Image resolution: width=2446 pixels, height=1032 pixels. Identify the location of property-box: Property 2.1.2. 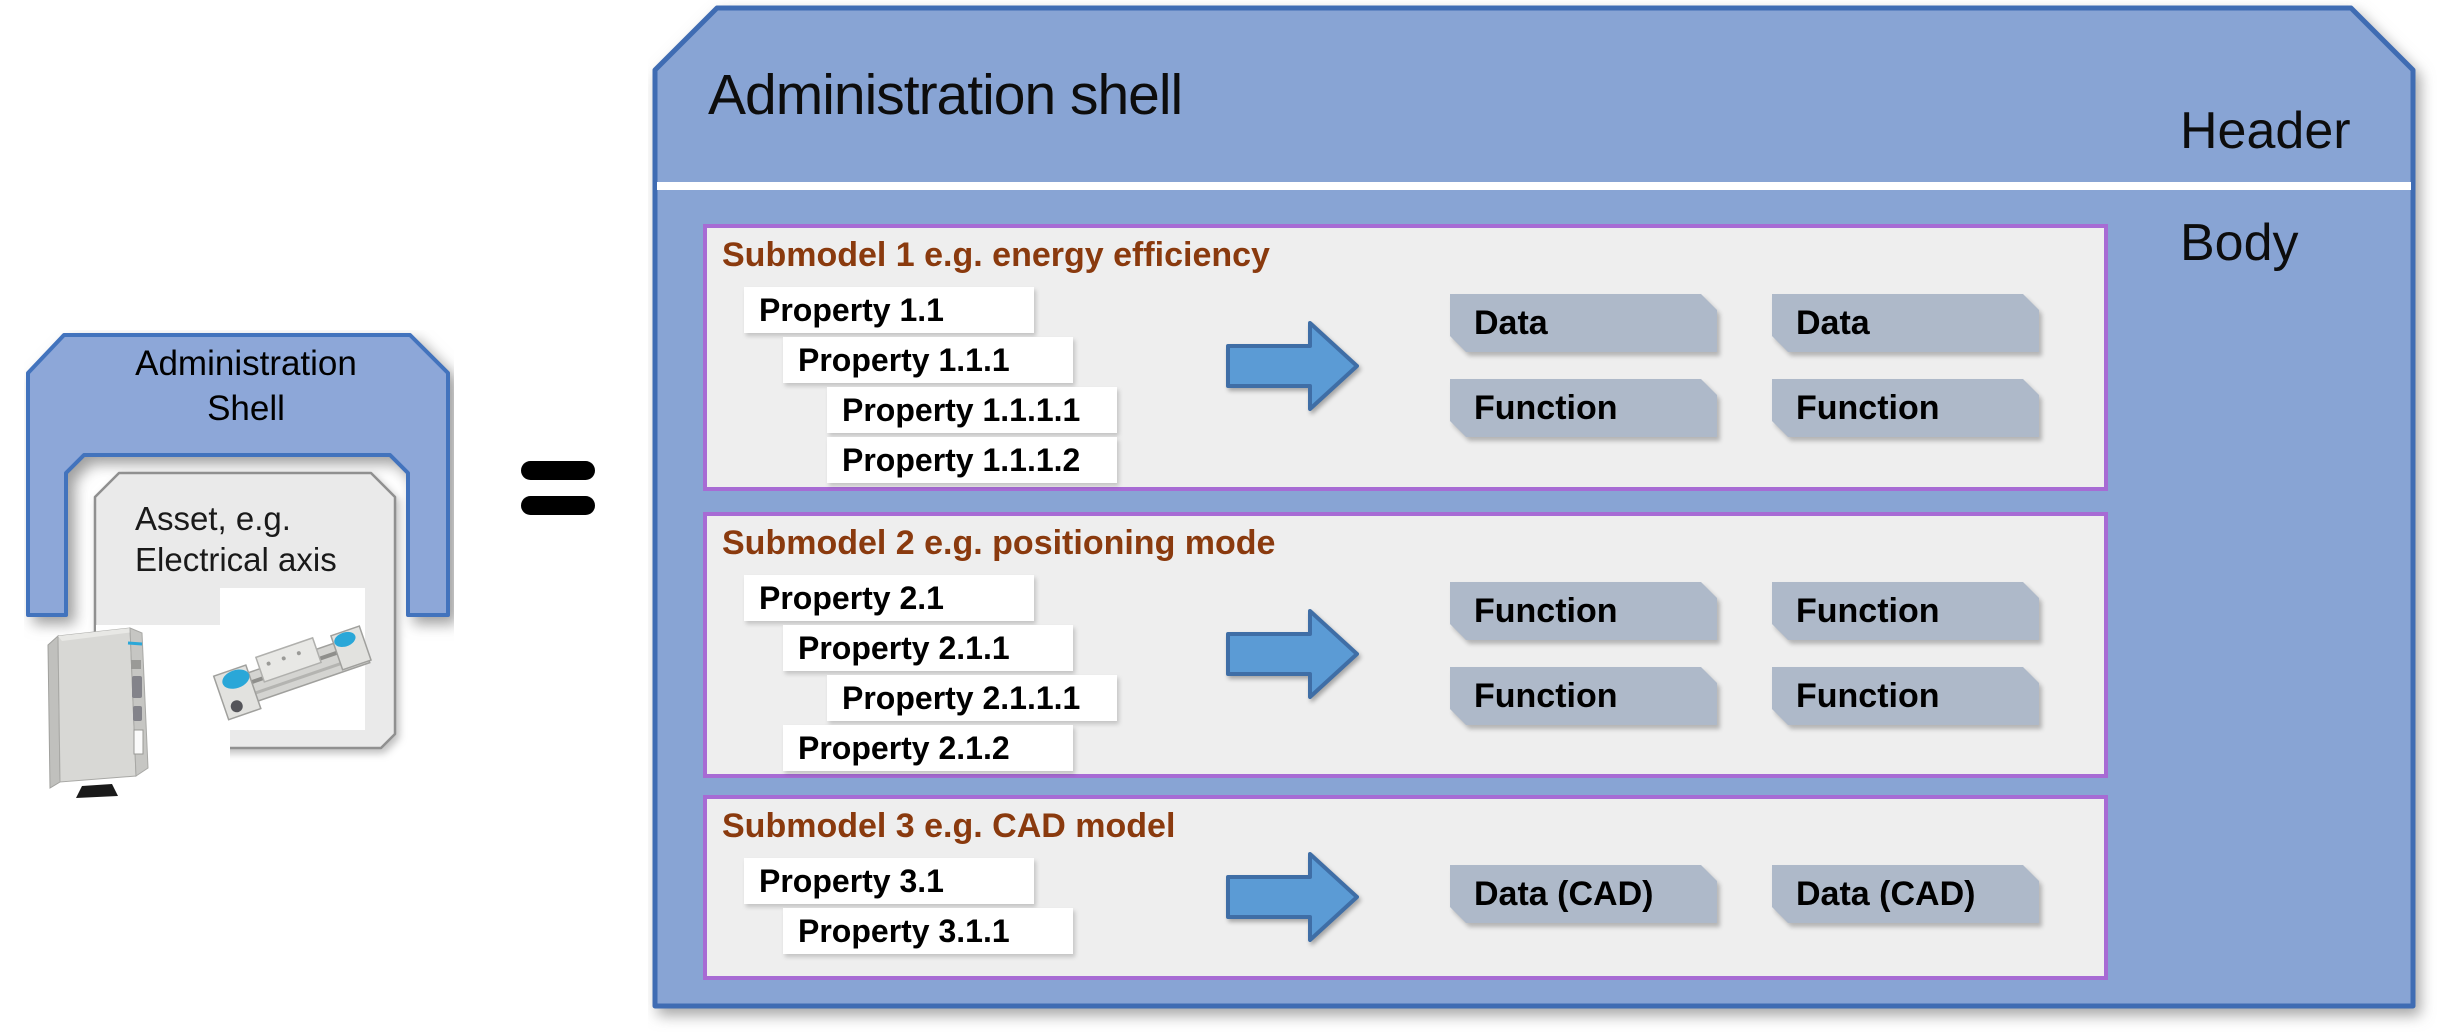
(928, 748).